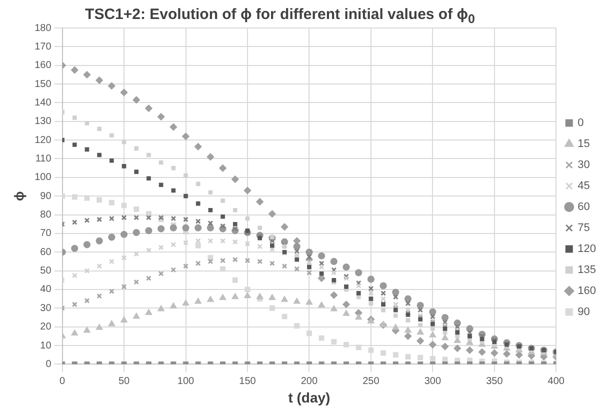  Describe the element at coordinates (584, 228) in the screenshot. I see `legend-label: 75` at that location.